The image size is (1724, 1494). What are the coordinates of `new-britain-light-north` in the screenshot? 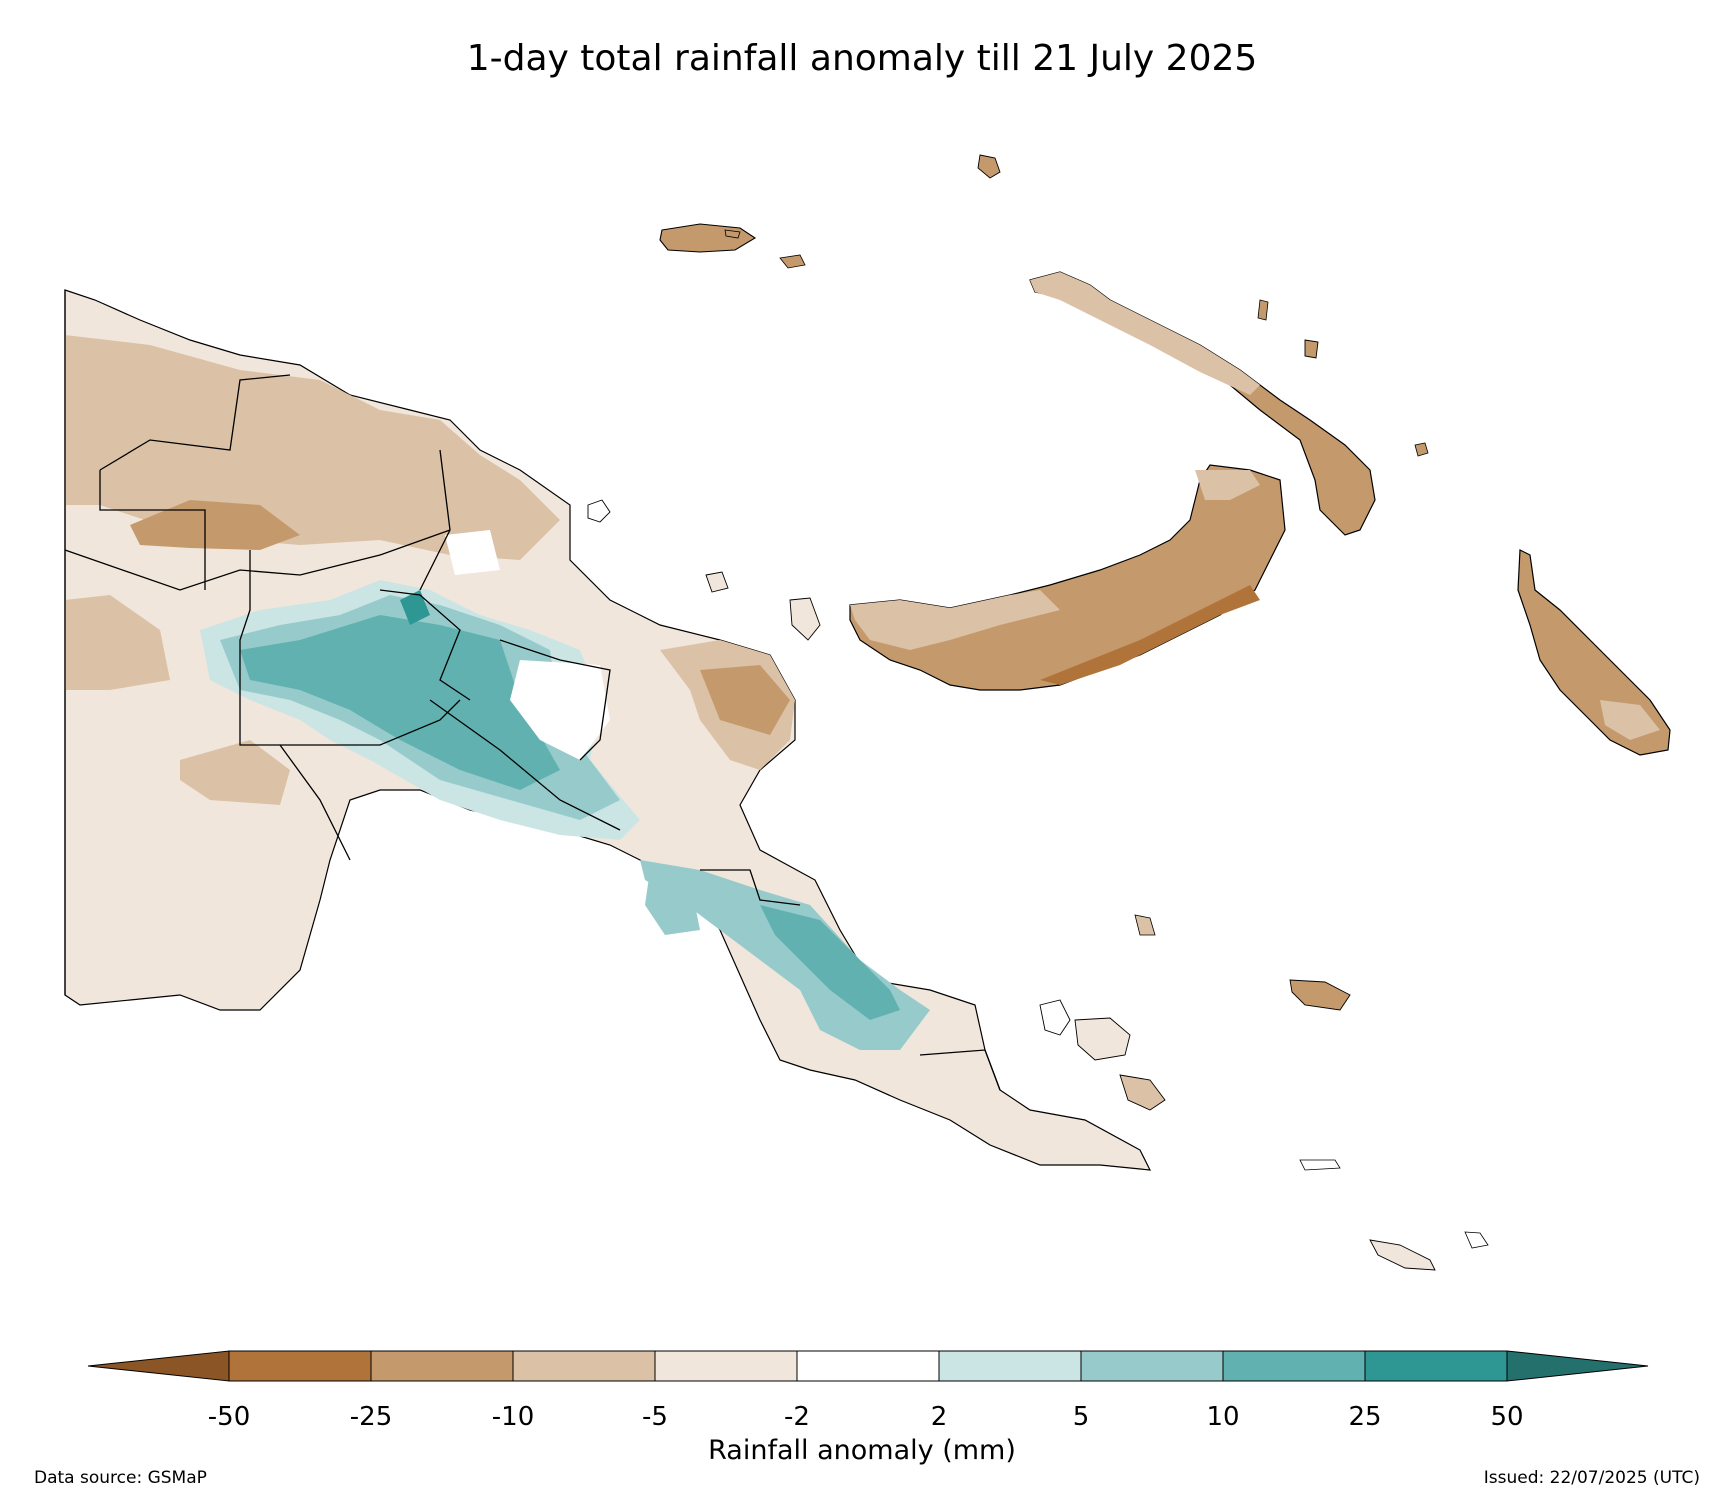 It's located at (1227, 485).